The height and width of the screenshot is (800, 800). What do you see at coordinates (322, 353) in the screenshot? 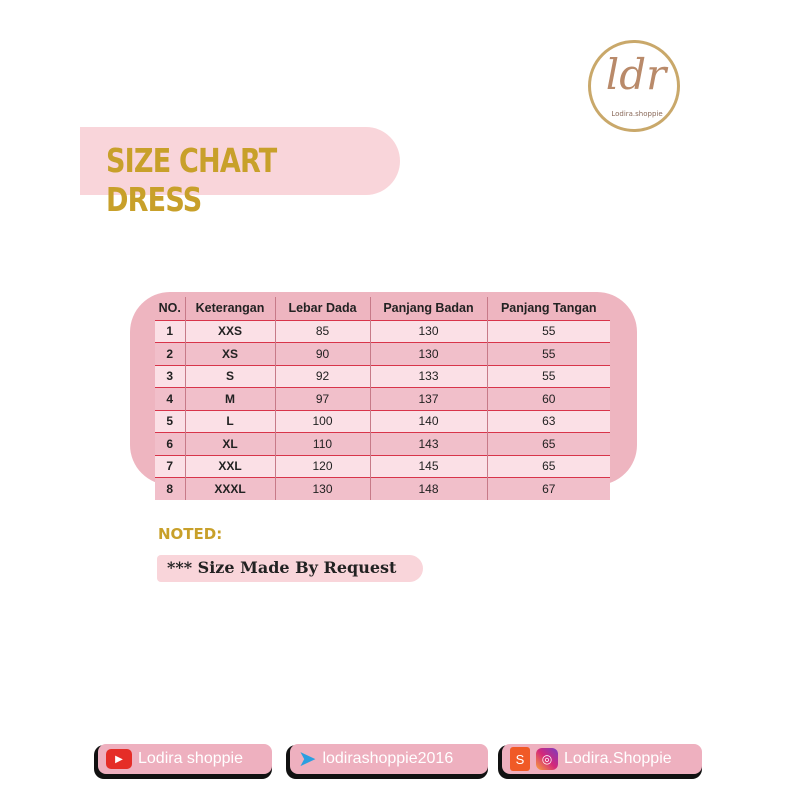
I see `cell-ld: 90` at bounding box center [322, 353].